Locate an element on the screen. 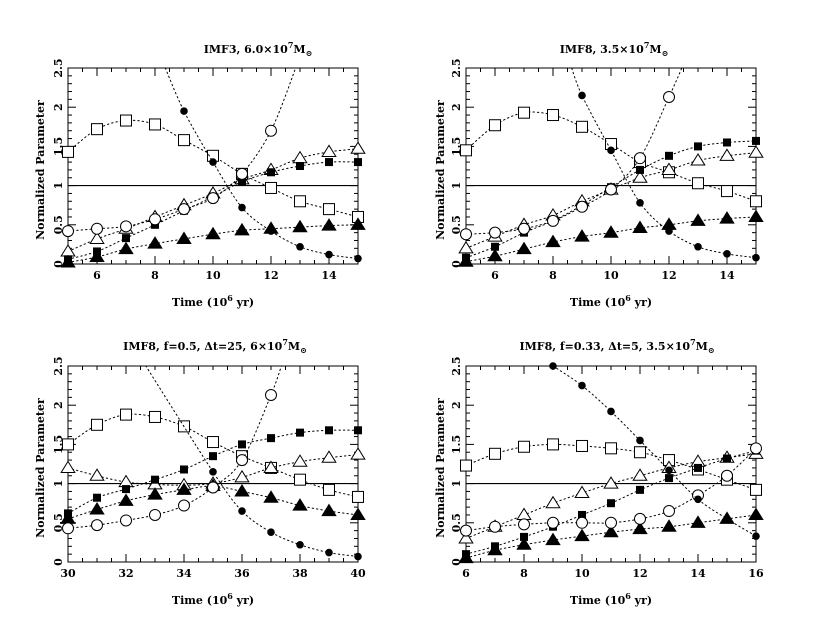  panel-2-title: IMF8, 3.5×107M⊙ is located at coordinates (614, 49).